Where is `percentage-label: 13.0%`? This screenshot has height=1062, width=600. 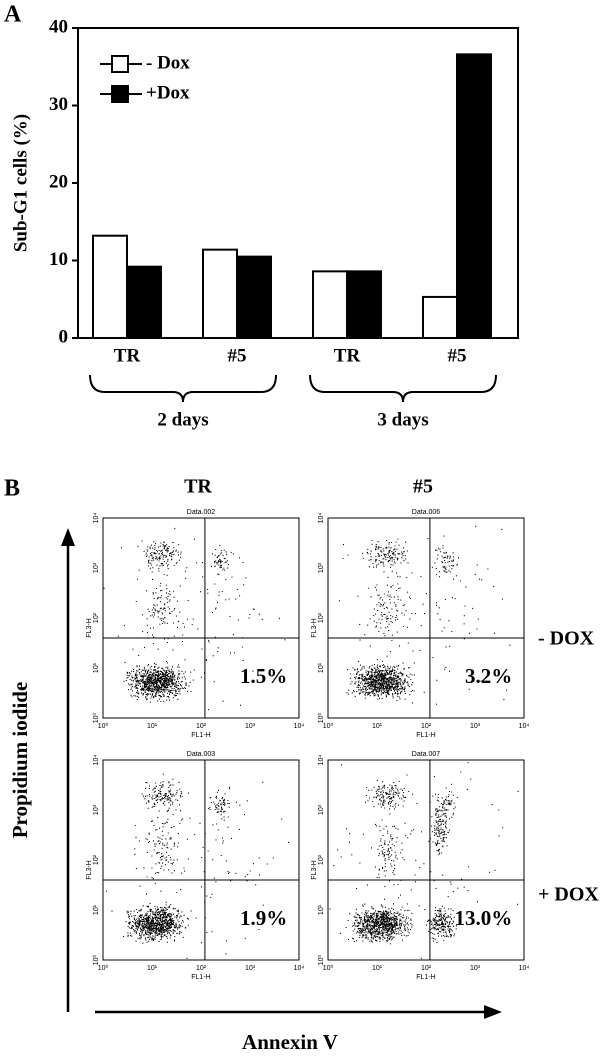 percentage-label: 13.0% is located at coordinates (483, 918).